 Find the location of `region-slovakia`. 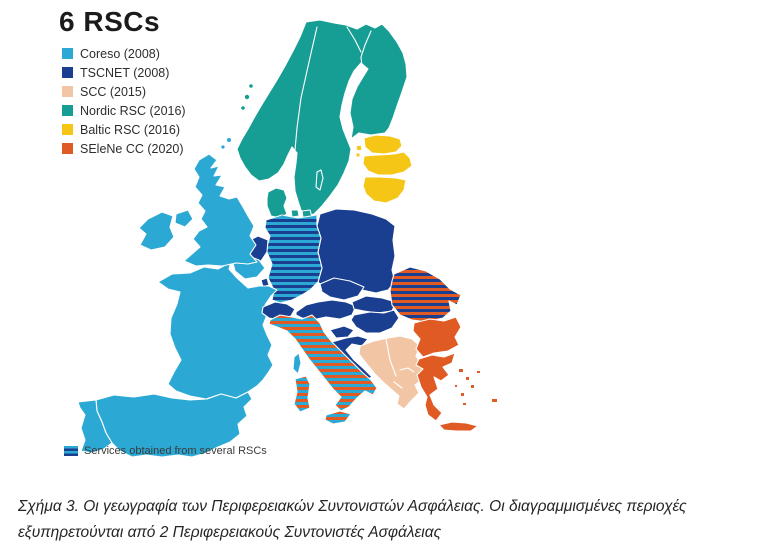

region-slovakia is located at coordinates (374, 304).